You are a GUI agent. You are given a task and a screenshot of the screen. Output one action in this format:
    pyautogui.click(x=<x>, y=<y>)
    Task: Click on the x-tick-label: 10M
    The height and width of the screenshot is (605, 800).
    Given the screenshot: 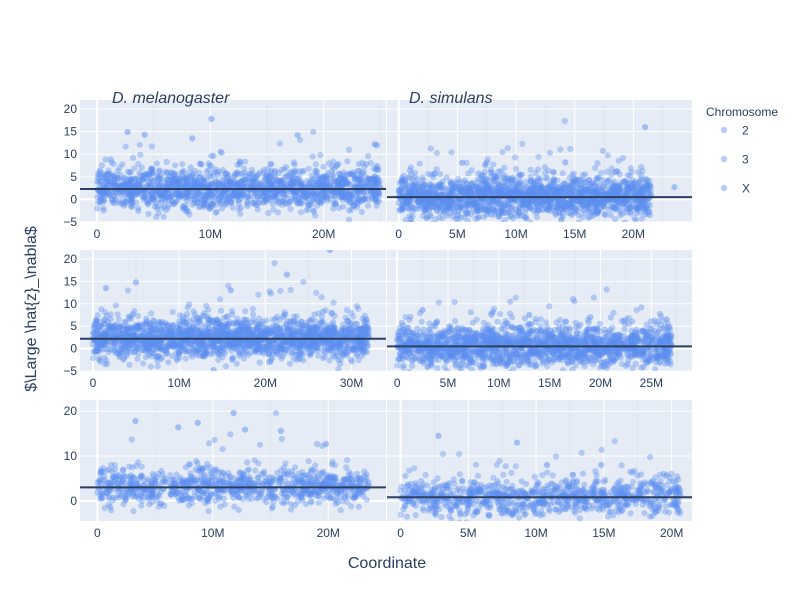 What is the action you would take?
    pyautogui.click(x=210, y=234)
    